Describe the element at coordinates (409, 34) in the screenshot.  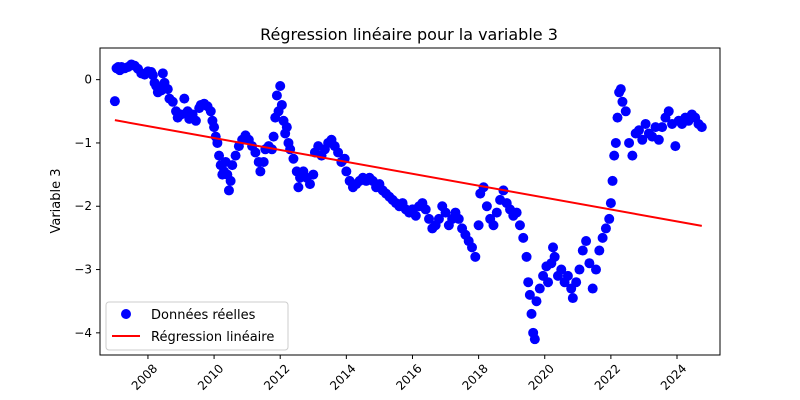
I see `chart-title: Régression linéaire pour la variable 3` at that location.